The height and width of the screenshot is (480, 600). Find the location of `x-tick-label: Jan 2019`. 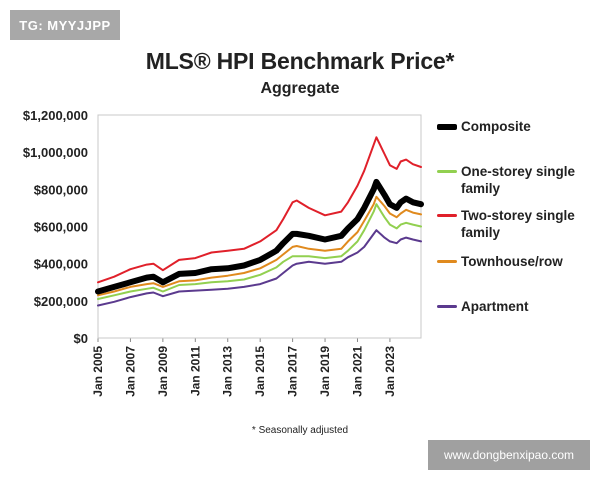

x-tick-label: Jan 2019 is located at coordinates (325, 371).